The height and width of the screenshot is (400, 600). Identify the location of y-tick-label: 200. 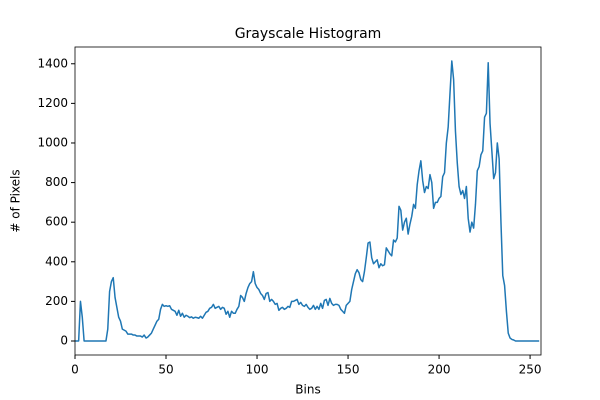
(56, 301).